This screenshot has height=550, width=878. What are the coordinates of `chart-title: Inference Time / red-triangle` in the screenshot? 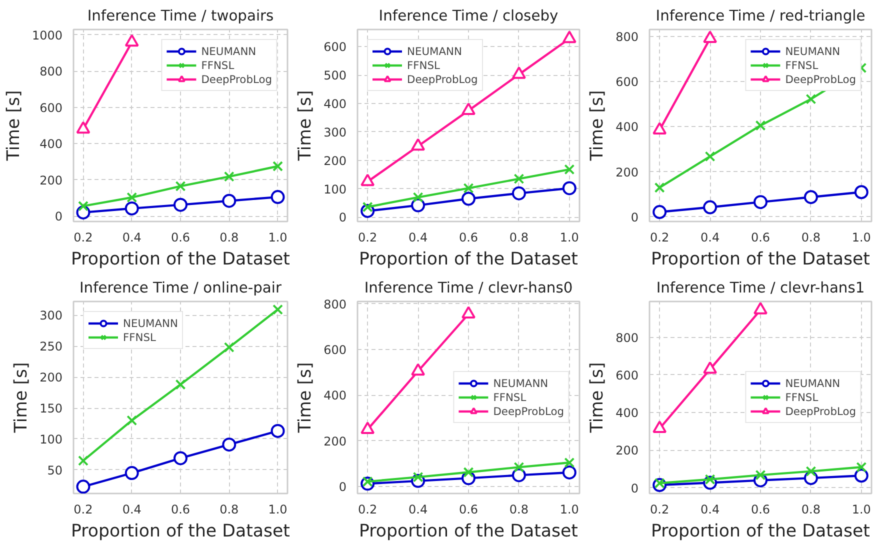 It's located at (761, 16).